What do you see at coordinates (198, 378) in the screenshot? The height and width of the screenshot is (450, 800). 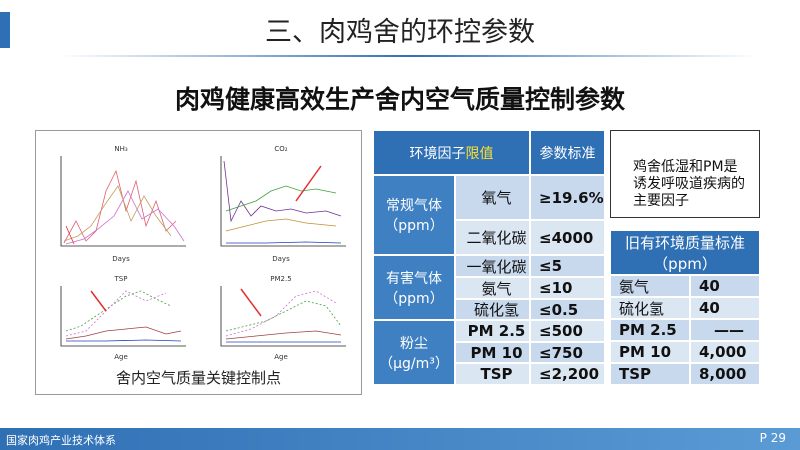 I see `figure-caption: 舍内空气质量关键控制点` at bounding box center [198, 378].